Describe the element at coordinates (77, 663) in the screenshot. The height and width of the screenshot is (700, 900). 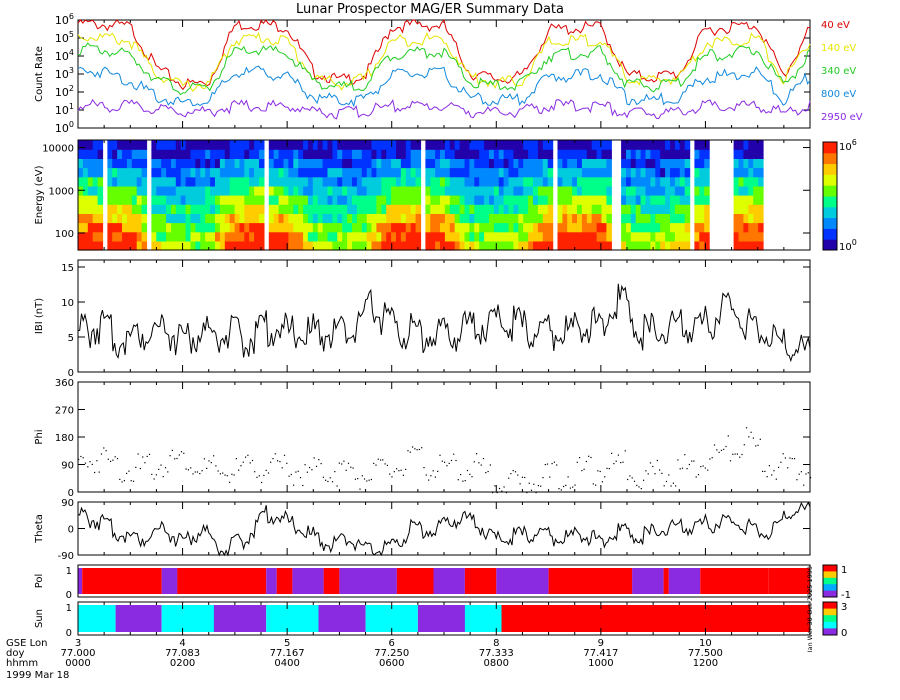
I see `x-tick-hhmm: 0000` at that location.